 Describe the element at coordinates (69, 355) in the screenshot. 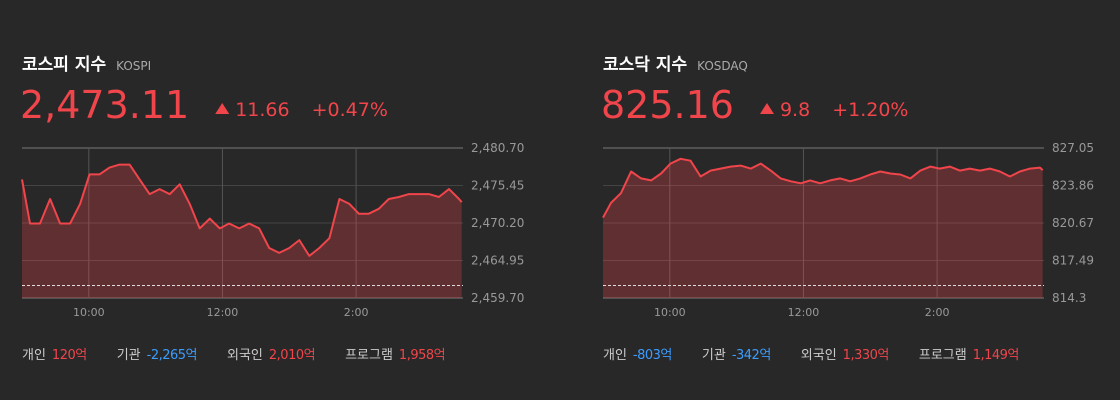

I see `investor-value: 120억` at that location.